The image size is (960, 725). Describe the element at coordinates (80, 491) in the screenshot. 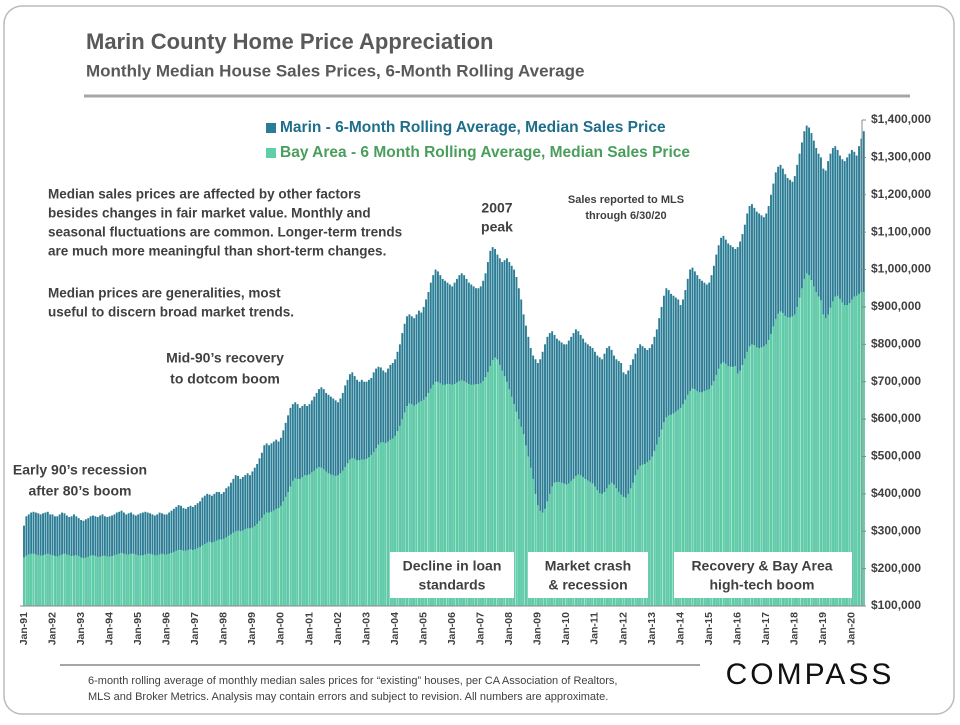

I see `annotation-text: after 80’s boom` at that location.